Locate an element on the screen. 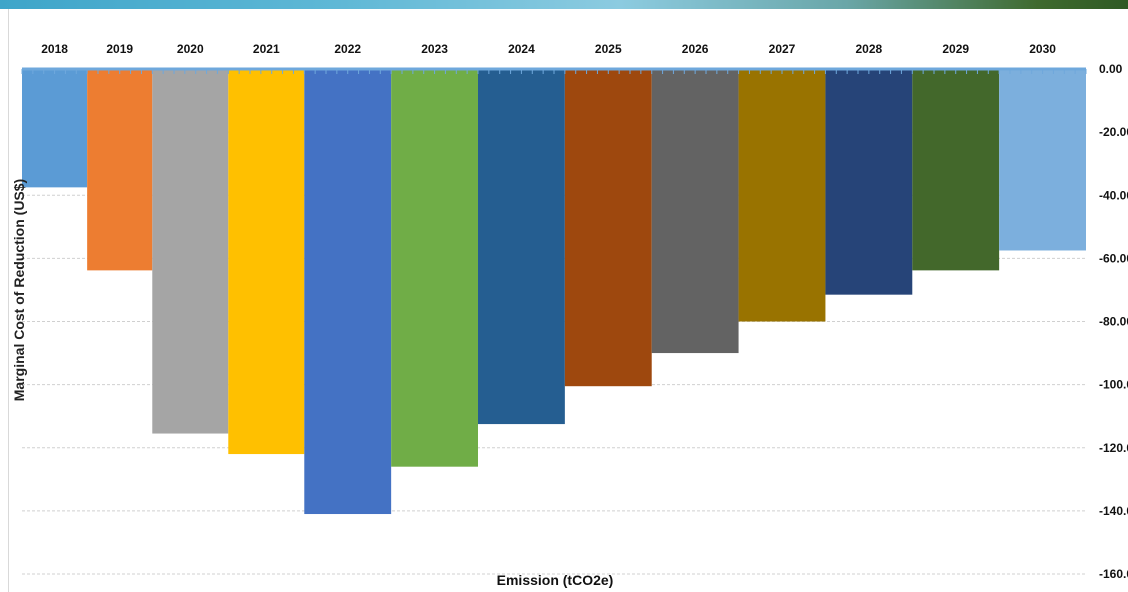 The width and height of the screenshot is (1128, 592). y-axis-label-wrap: Marginal Cost of Reduction (US$) is located at coordinates (19, 290).